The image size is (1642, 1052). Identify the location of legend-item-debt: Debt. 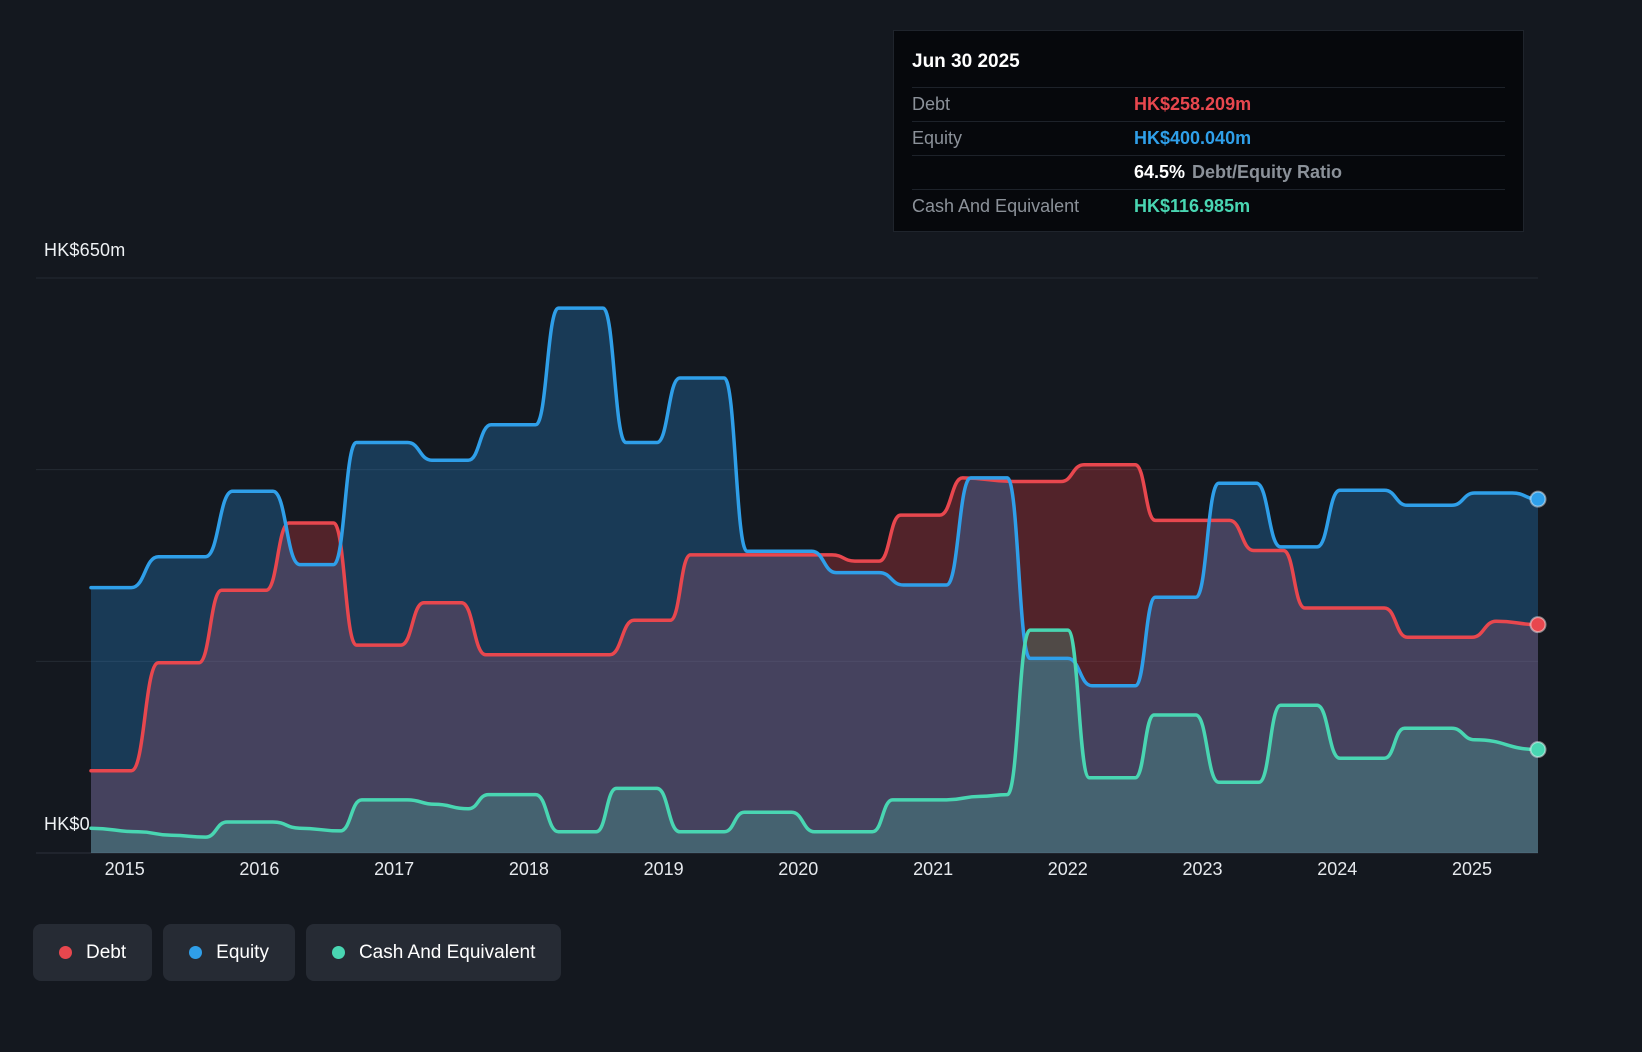
(93, 952).